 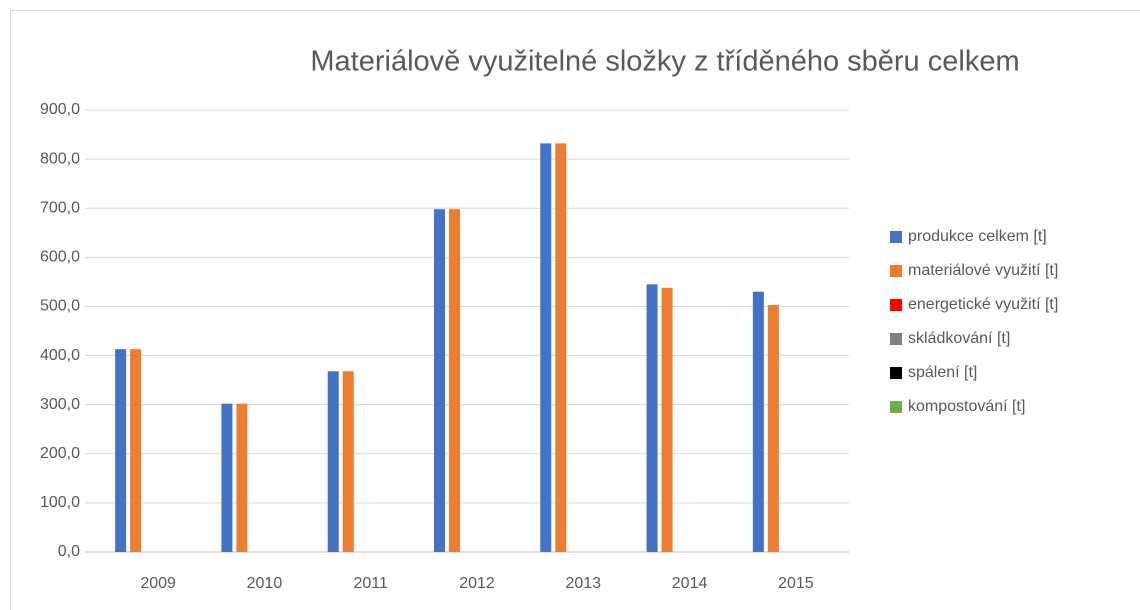 I want to click on y-tick-label: 200,0, so click(x=60, y=453).